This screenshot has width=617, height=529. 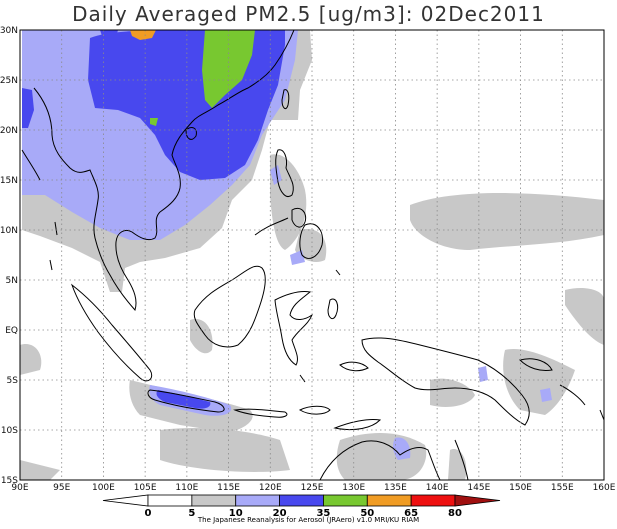 I want to click on colorbar-tick-label: 20, so click(x=280, y=513).